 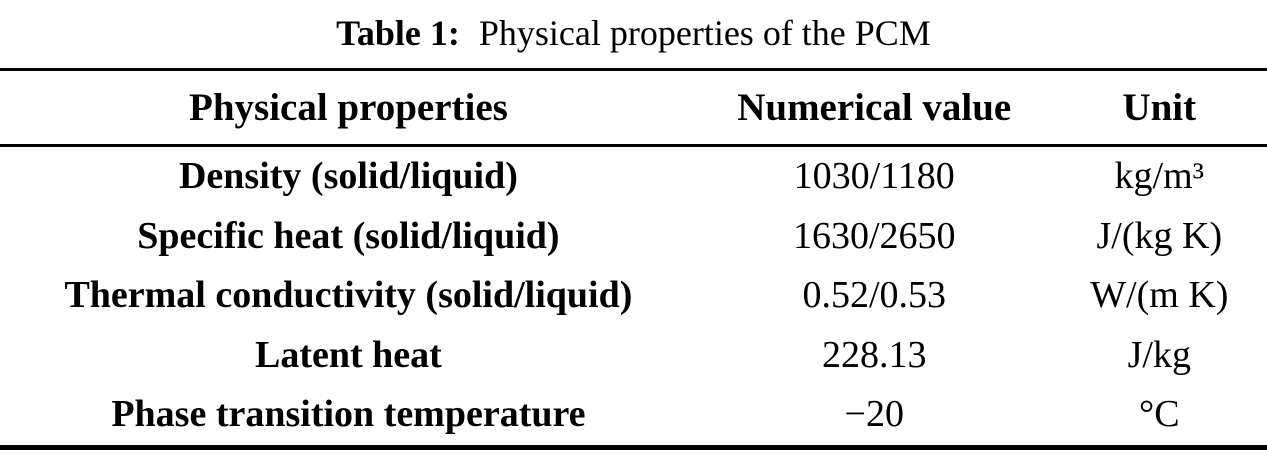 What do you see at coordinates (348, 108) in the screenshot?
I see `column-header-physical-properties: Physical properties` at bounding box center [348, 108].